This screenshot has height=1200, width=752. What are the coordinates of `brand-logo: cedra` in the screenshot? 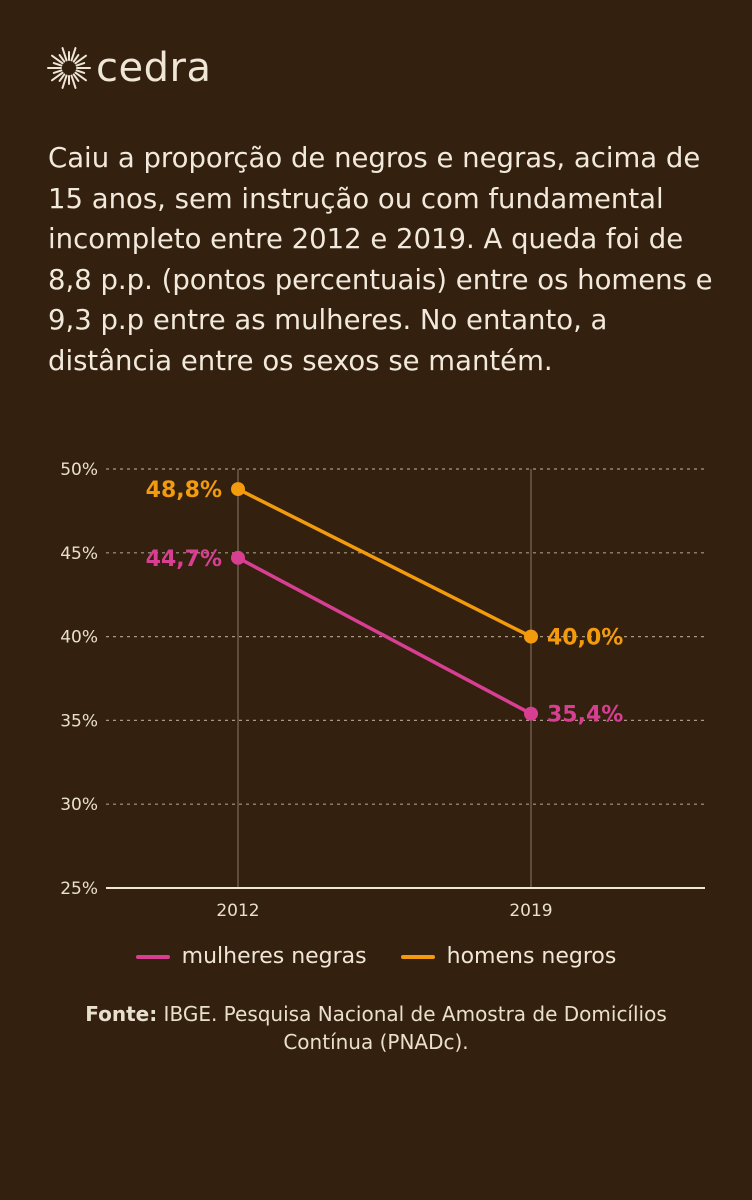 It's located at (128, 68).